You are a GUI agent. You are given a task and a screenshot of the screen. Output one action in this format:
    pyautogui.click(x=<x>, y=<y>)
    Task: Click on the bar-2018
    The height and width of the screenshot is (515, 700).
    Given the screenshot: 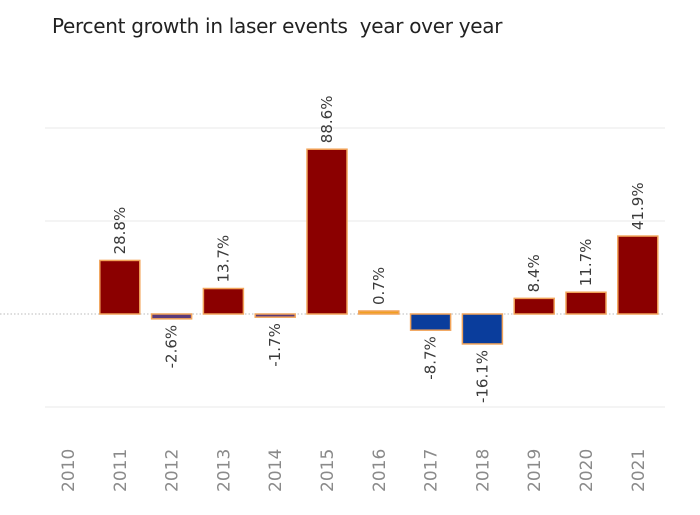 What is the action you would take?
    pyautogui.click(x=482, y=329)
    